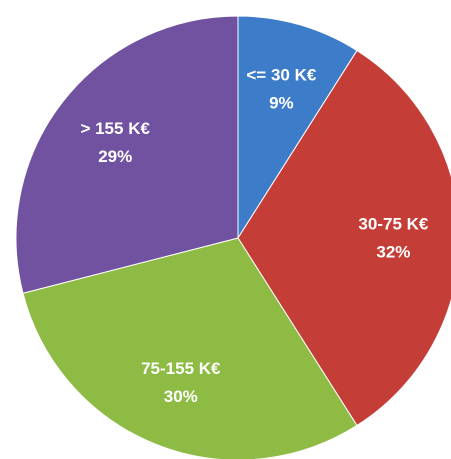 This screenshot has width=451, height=459. I want to click on slice-value-label: 32%, so click(393, 251).